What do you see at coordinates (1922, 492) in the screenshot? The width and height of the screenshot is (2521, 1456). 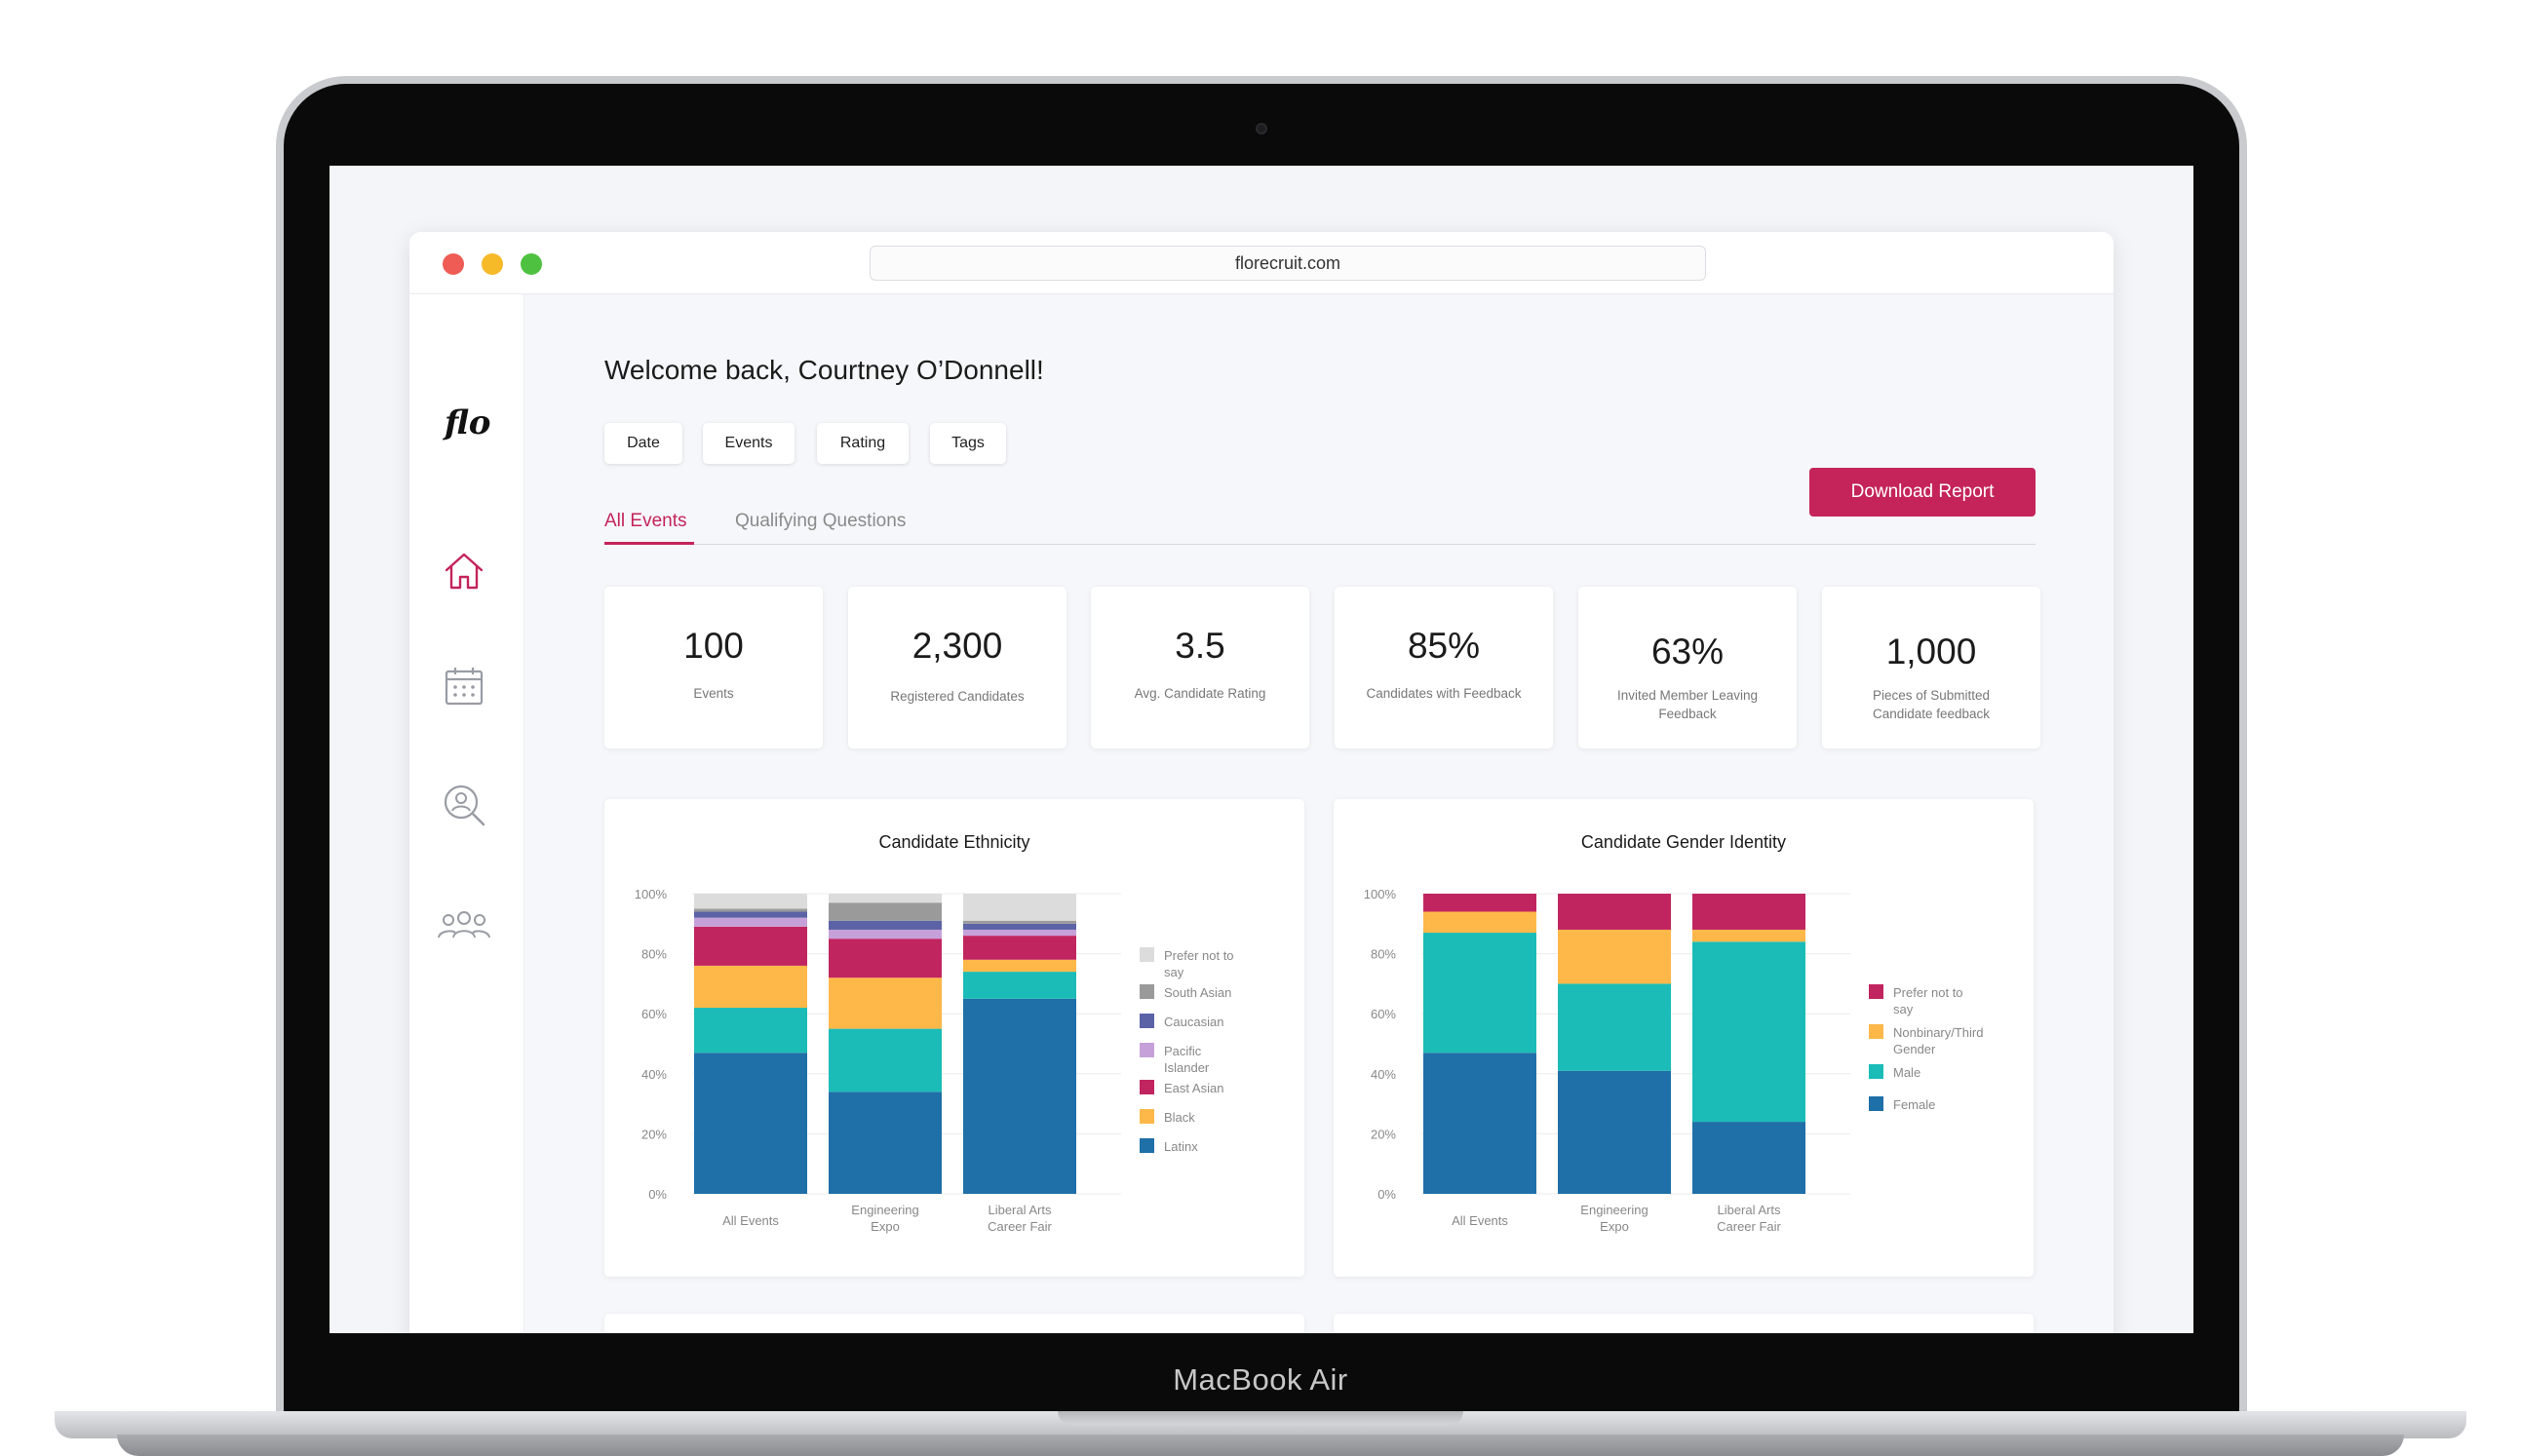 I see `download-report-button: Download Report` at bounding box center [1922, 492].